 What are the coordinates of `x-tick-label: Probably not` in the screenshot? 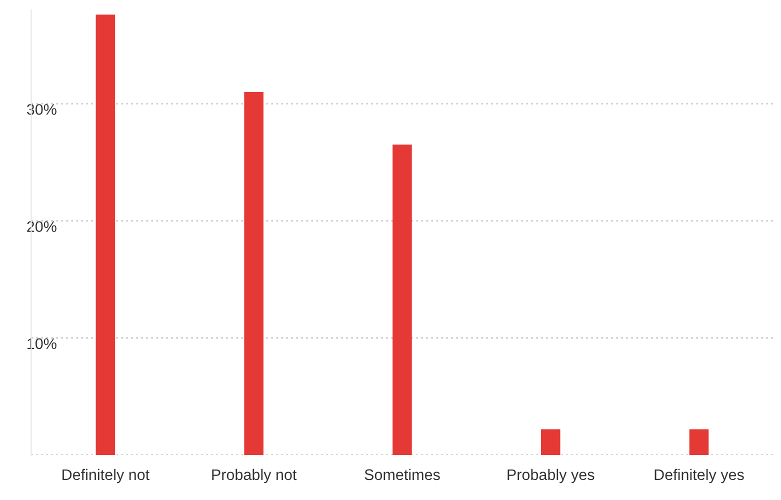 It's located at (254, 476).